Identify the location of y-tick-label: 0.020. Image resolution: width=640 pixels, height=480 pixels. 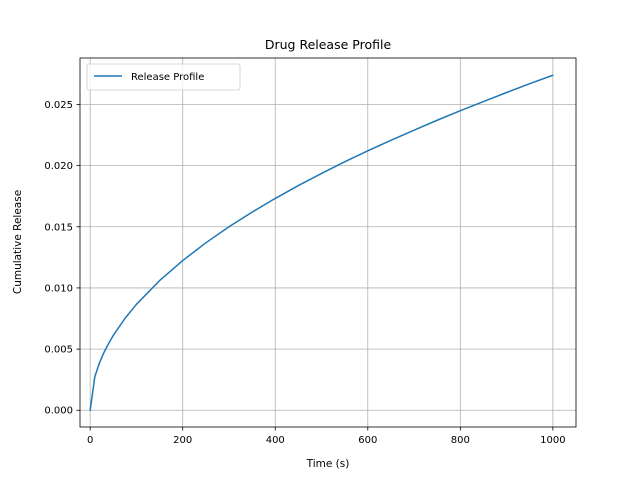
(58, 166).